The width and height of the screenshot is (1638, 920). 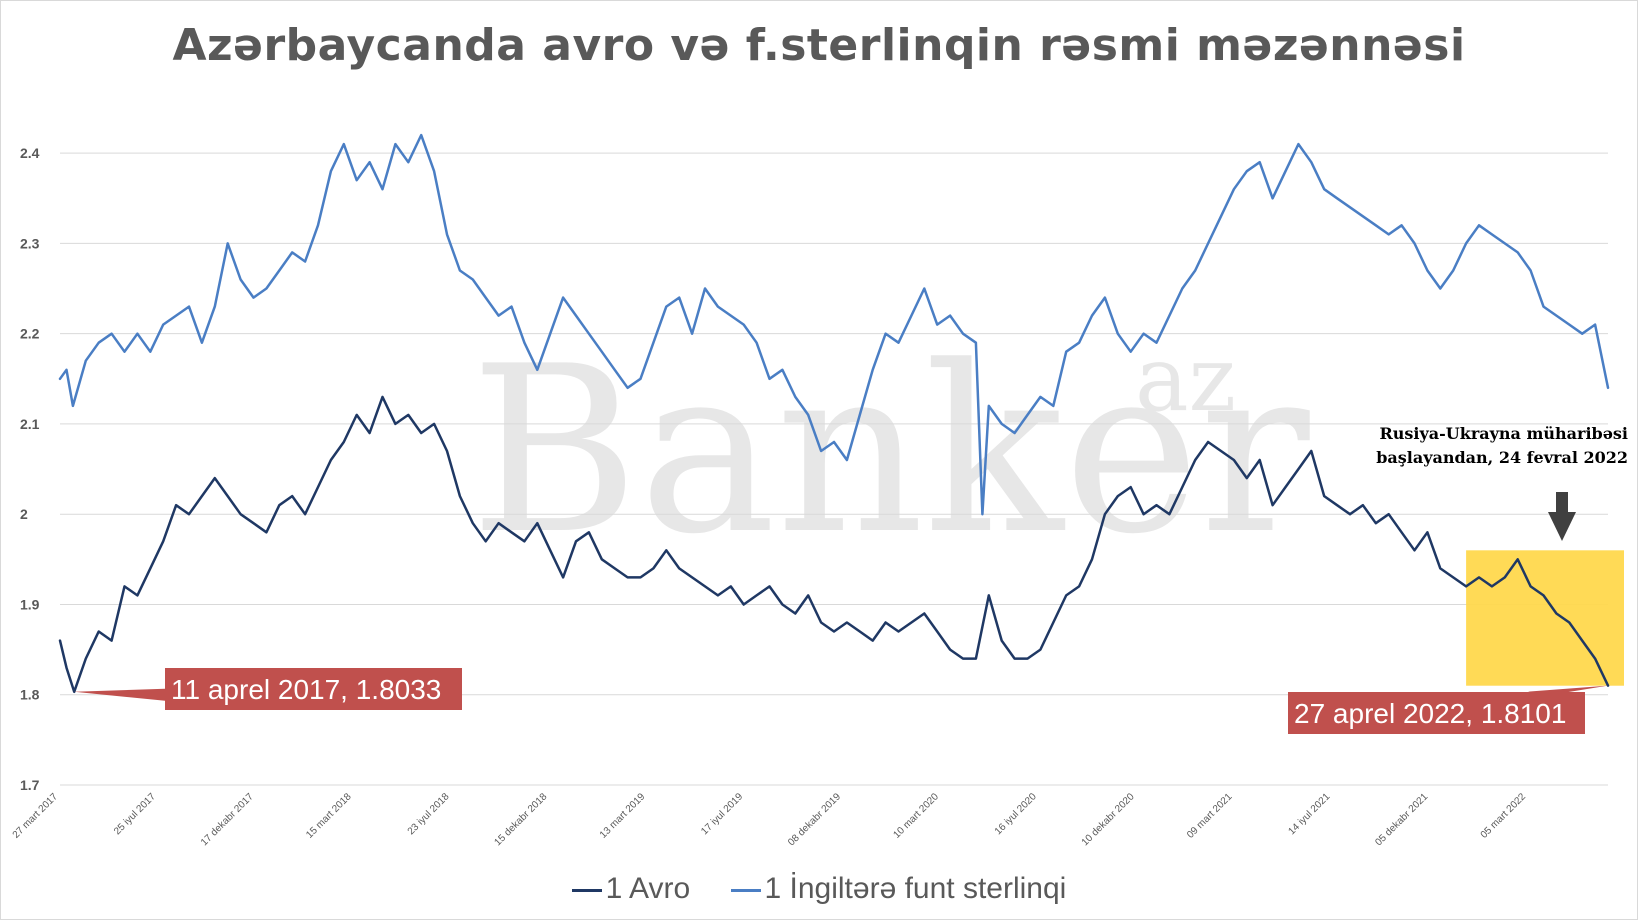 I want to click on legend-label-avro: 1 Avro, so click(x=648, y=888).